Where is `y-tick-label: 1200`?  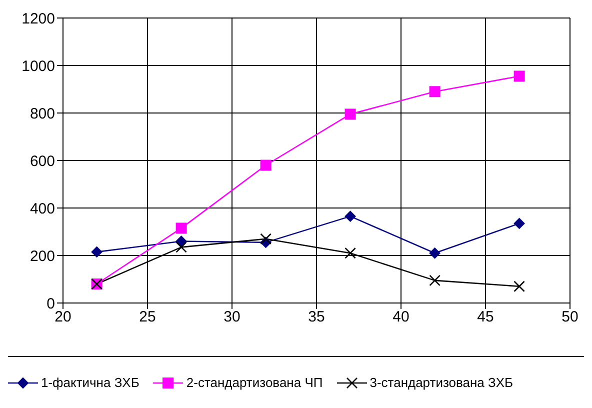
y-tick-label: 1200 is located at coordinates (38, 19).